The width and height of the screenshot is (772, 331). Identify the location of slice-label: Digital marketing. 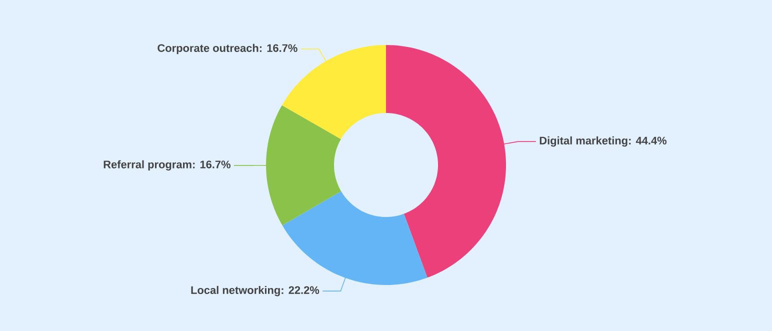
(584, 141).